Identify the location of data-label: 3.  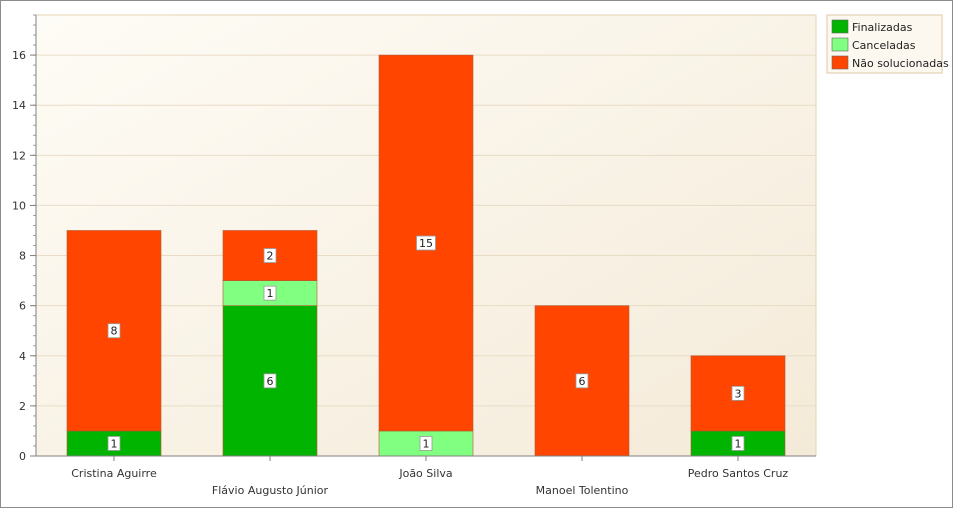
(738, 393).